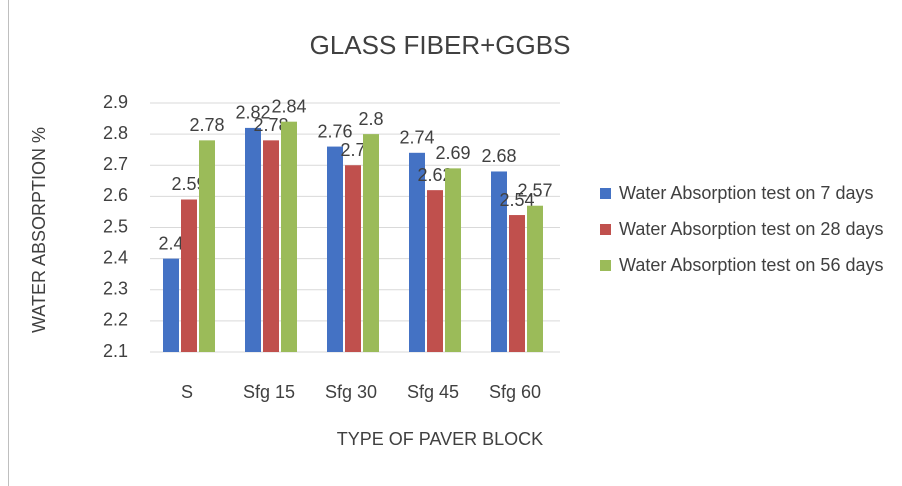  I want to click on data-label: 2.74, so click(416, 138).